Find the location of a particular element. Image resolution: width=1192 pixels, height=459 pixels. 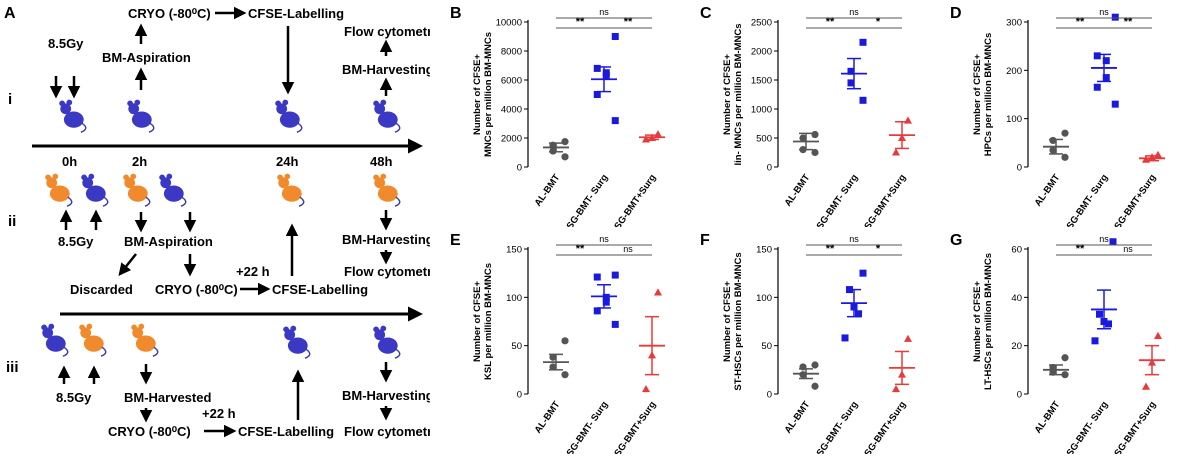

x-tick-label-g-sg-bmt-surg: SG-BMT+Surg is located at coordinates (1135, 426).